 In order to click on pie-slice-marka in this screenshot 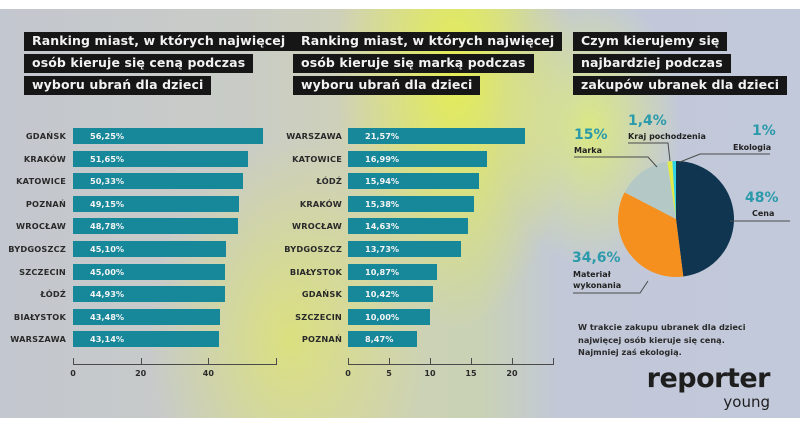, I will do `click(650, 190)`.